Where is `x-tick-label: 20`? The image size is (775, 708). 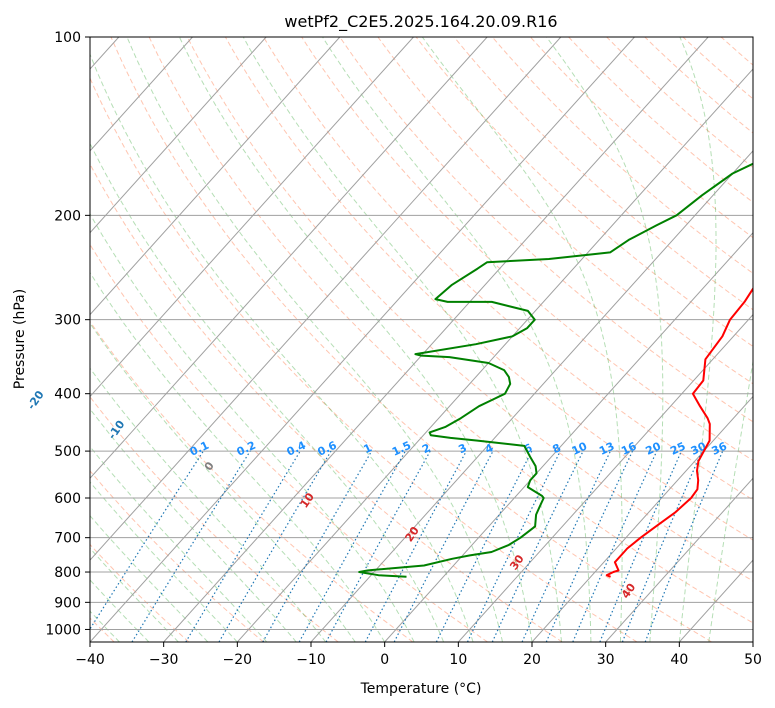 x-tick-label: 20 is located at coordinates (532, 660).